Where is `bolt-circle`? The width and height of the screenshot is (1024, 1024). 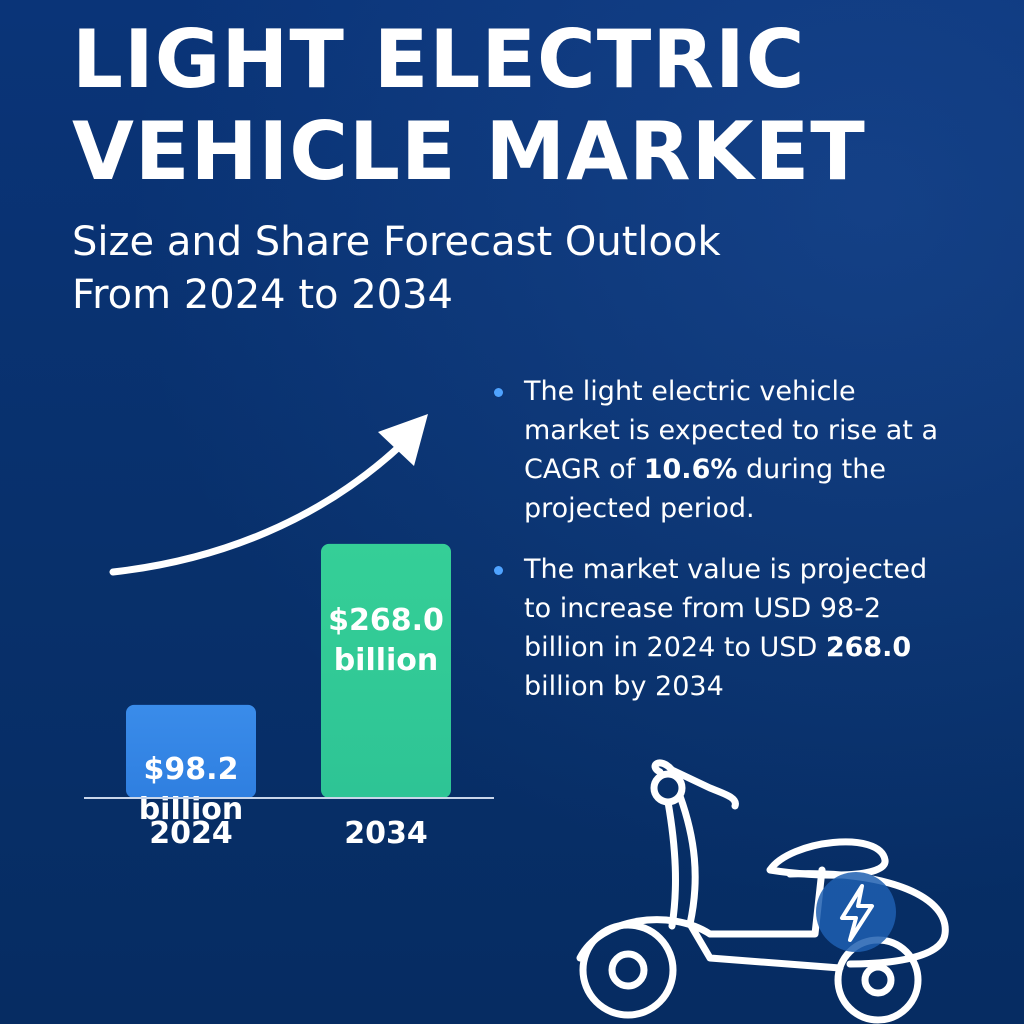
bolt-circle is located at coordinates (856, 912).